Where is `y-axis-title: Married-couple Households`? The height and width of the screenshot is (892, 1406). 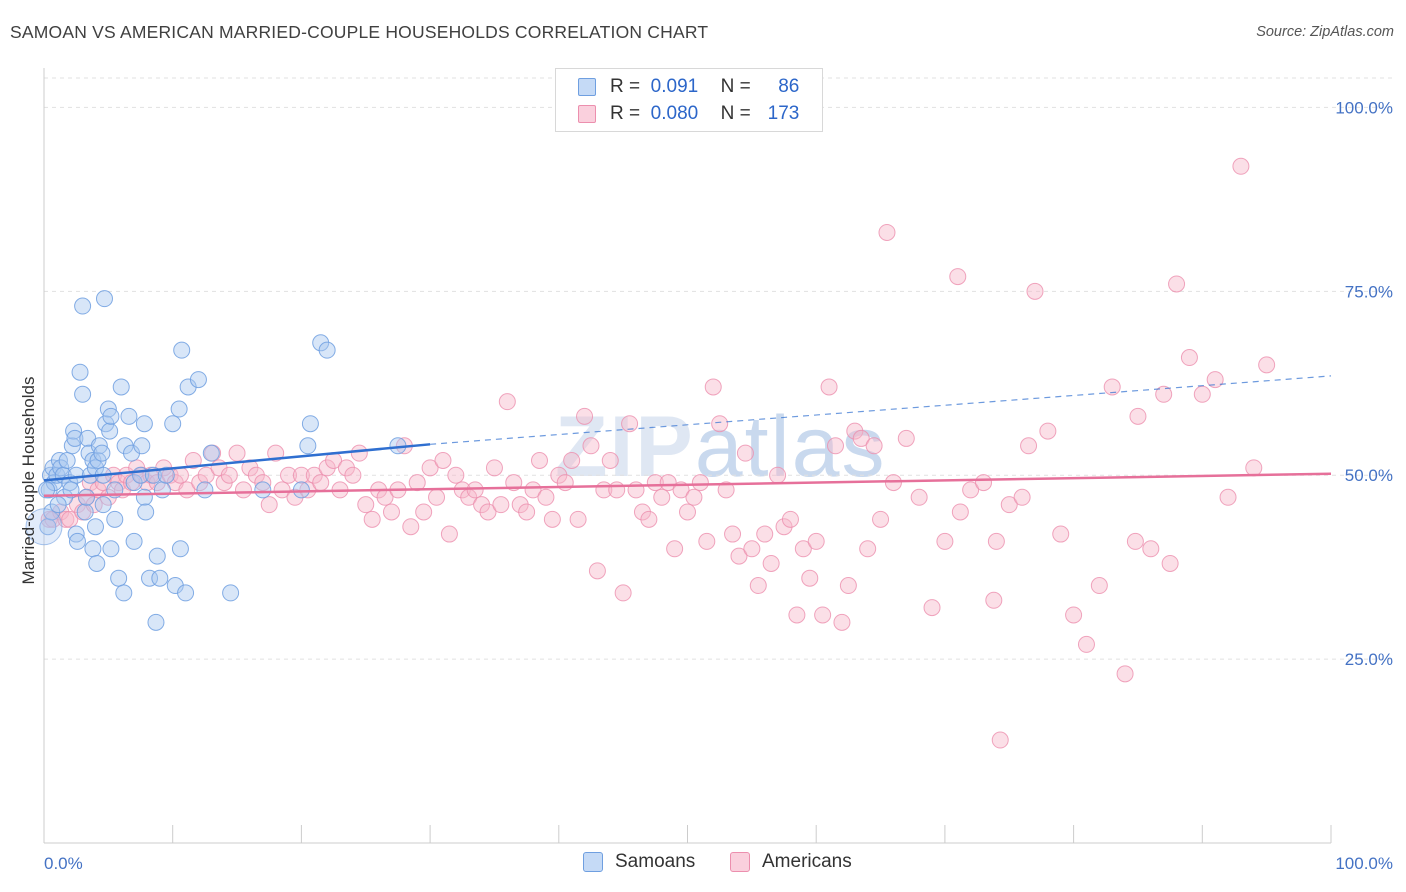 y-axis-title: Married-couple Households is located at coordinates (28, 481).